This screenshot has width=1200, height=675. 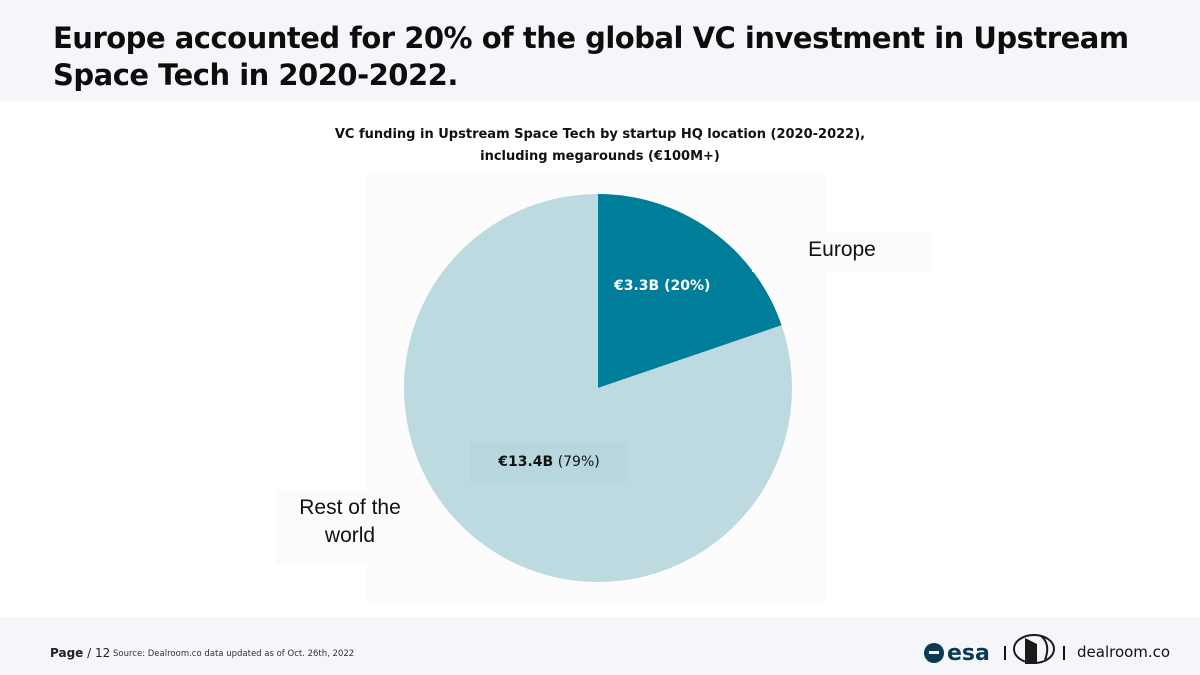 What do you see at coordinates (968, 653) in the screenshot?
I see `esa-logo-text: esa` at bounding box center [968, 653].